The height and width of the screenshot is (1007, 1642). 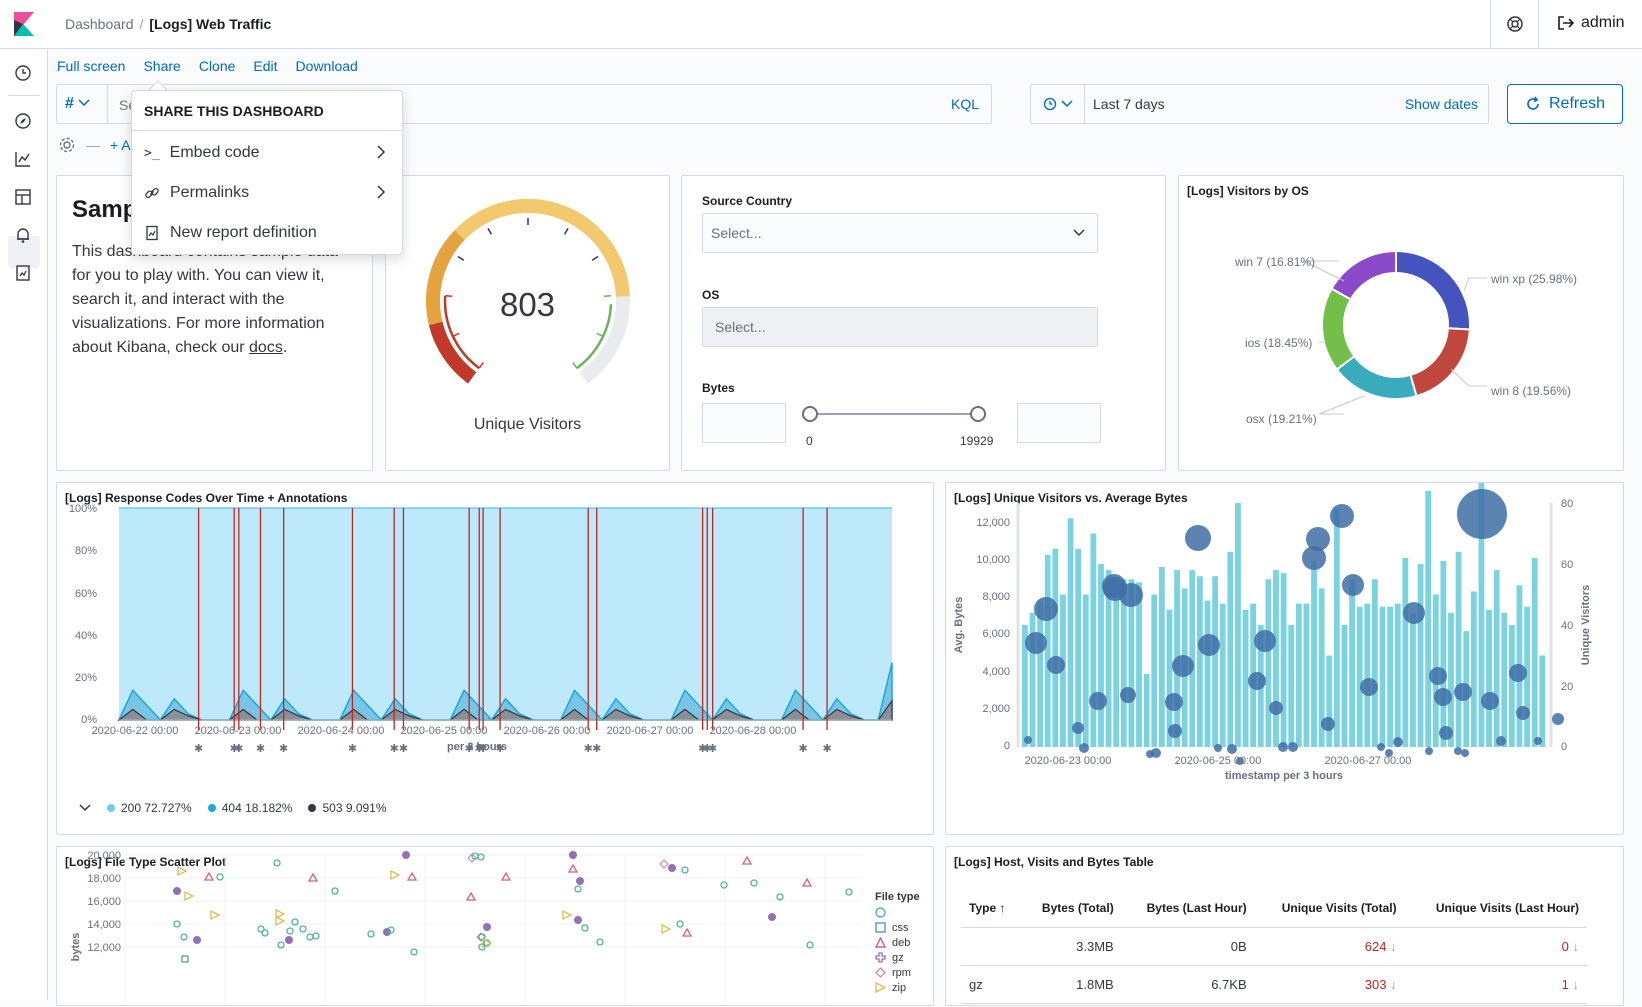 I want to click on col-unique-last-hour: Unique Visits (Last Hour), so click(x=1496, y=908).